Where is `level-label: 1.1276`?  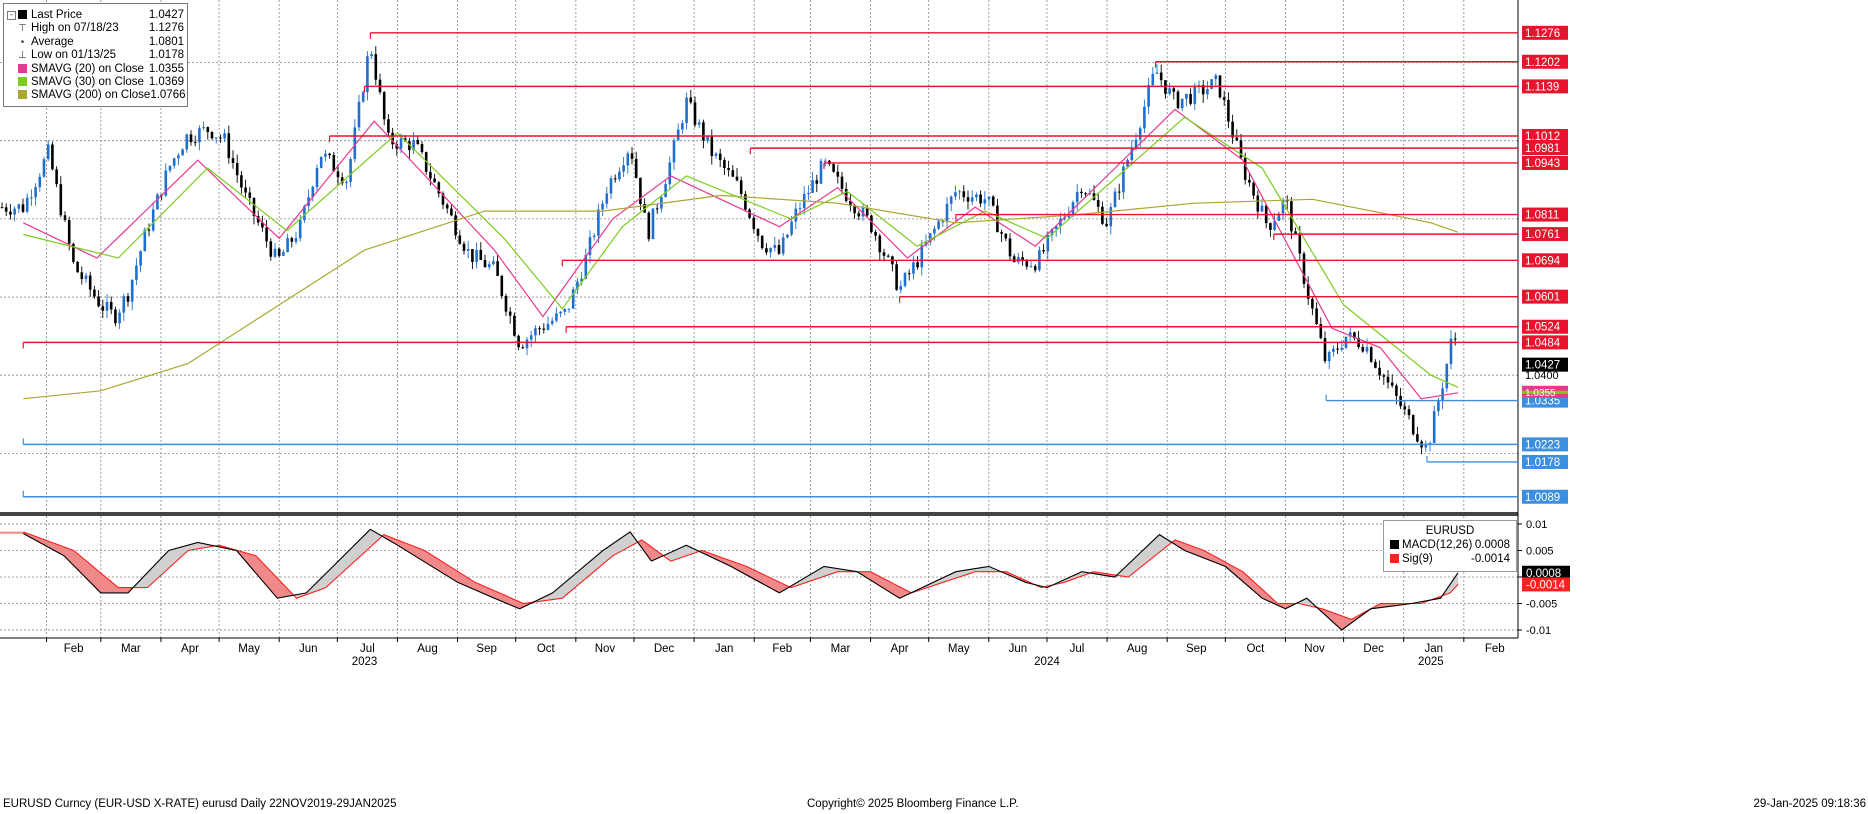
level-label: 1.1276 is located at coordinates (1542, 34).